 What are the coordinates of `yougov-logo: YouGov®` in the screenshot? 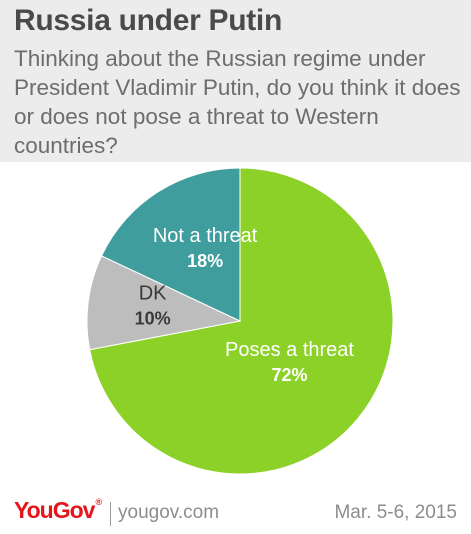 It's located at (58, 510).